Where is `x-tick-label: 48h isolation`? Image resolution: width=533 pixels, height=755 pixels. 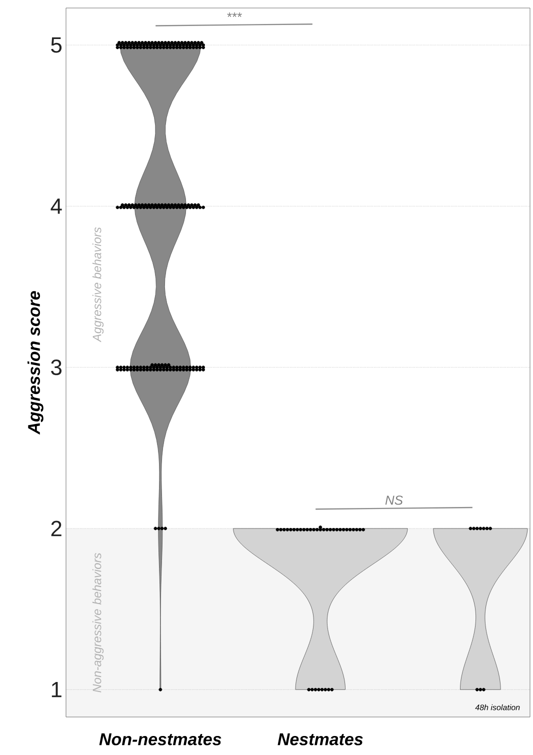 x-tick-label: 48h isolation is located at coordinates (497, 707).